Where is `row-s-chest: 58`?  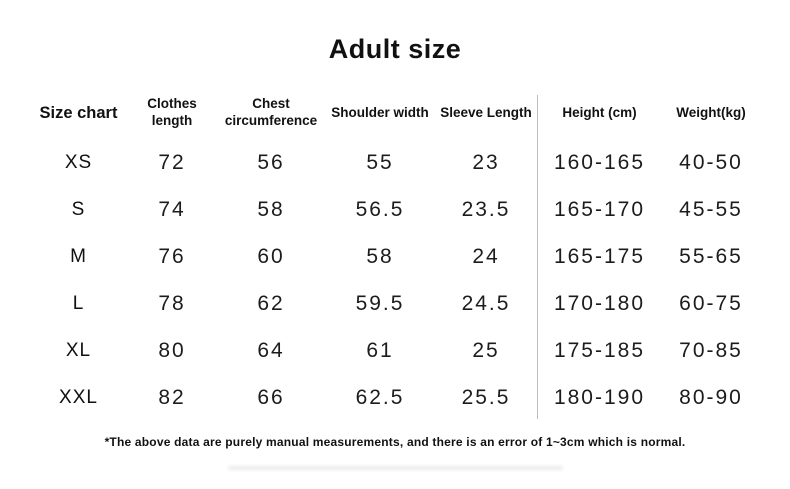 row-s-chest: 58 is located at coordinates (271, 209).